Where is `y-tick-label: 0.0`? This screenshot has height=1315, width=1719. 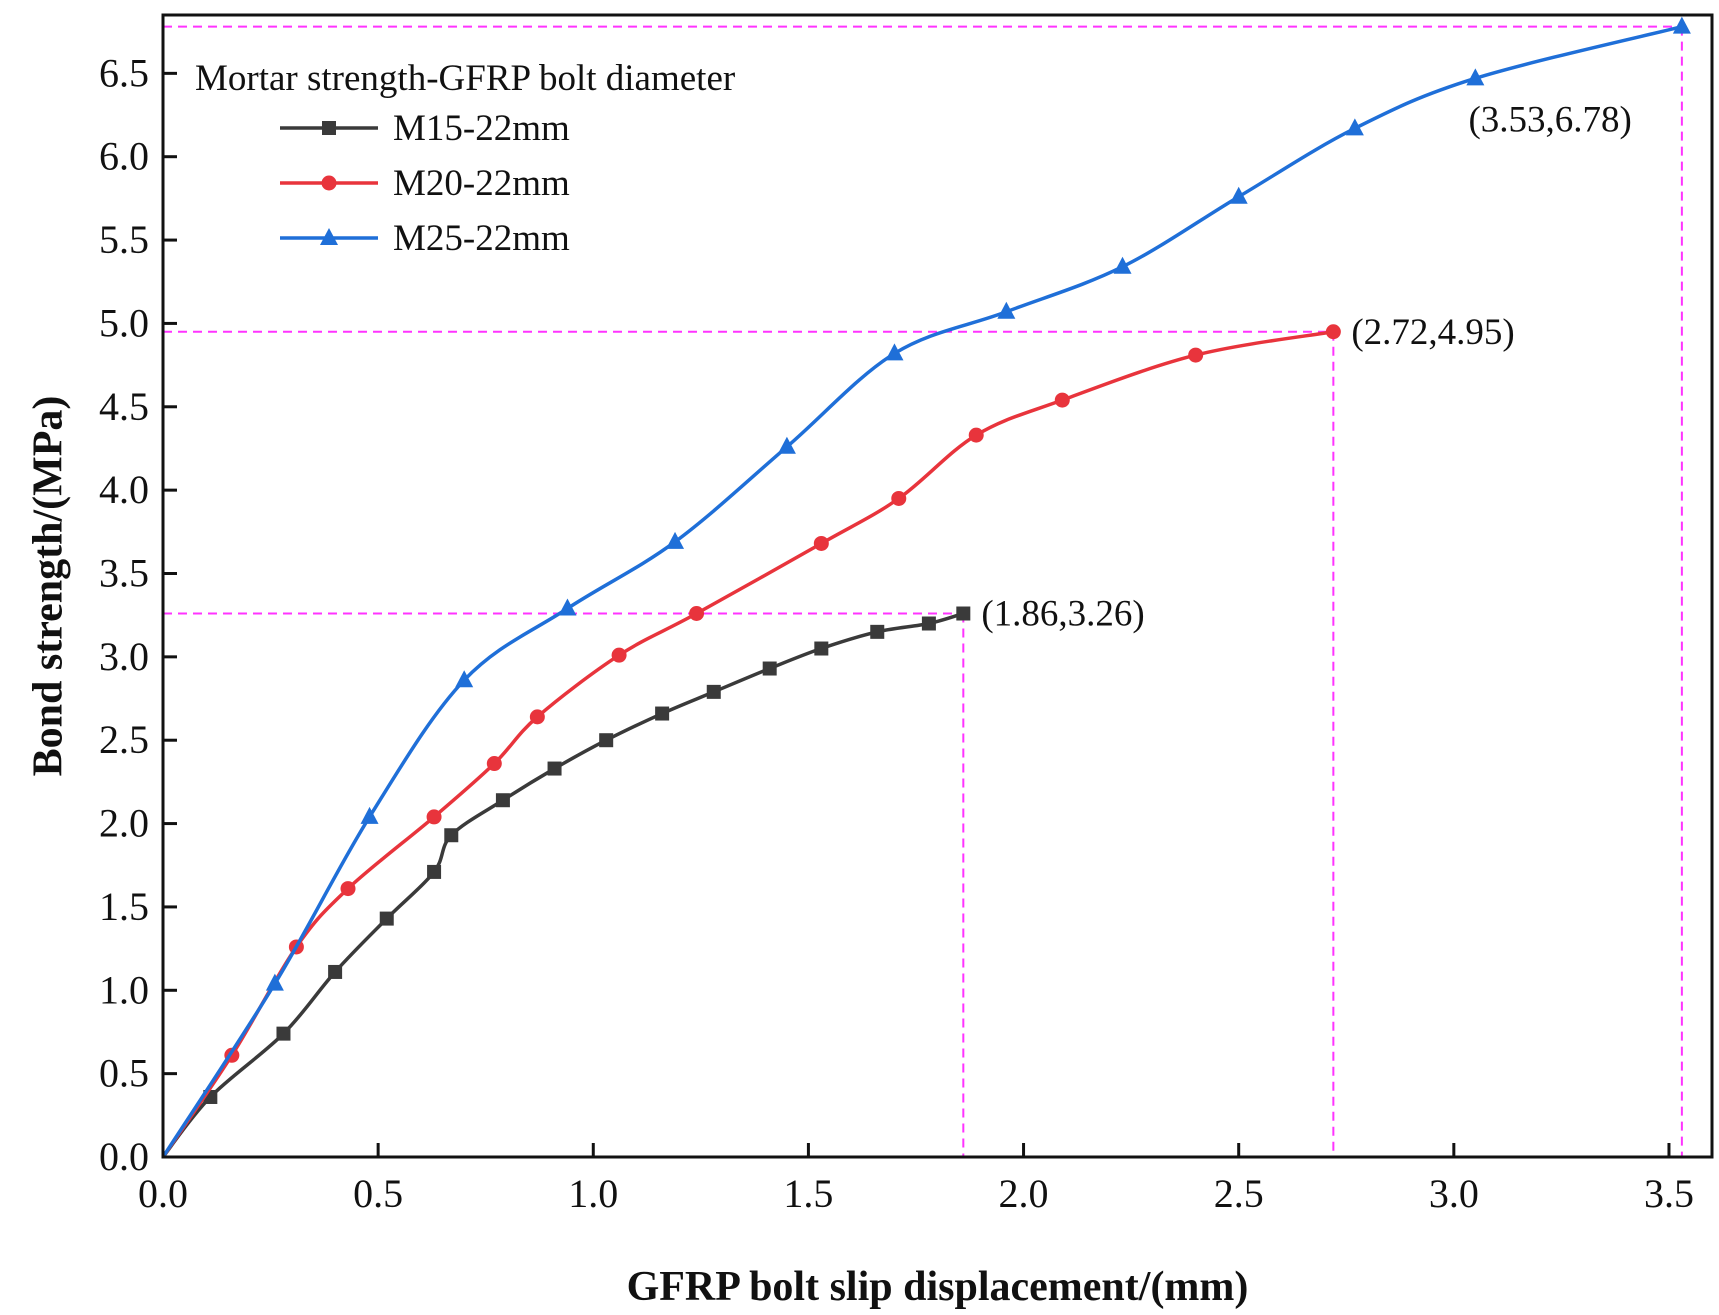 y-tick-label: 0.0 is located at coordinates (124, 1156).